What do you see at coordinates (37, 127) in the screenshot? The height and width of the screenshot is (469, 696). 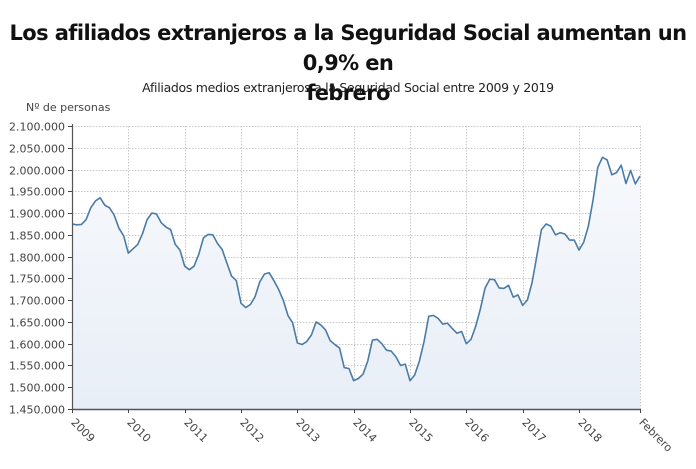 I see `y-tick-label: 2.100.000` at bounding box center [37, 127].